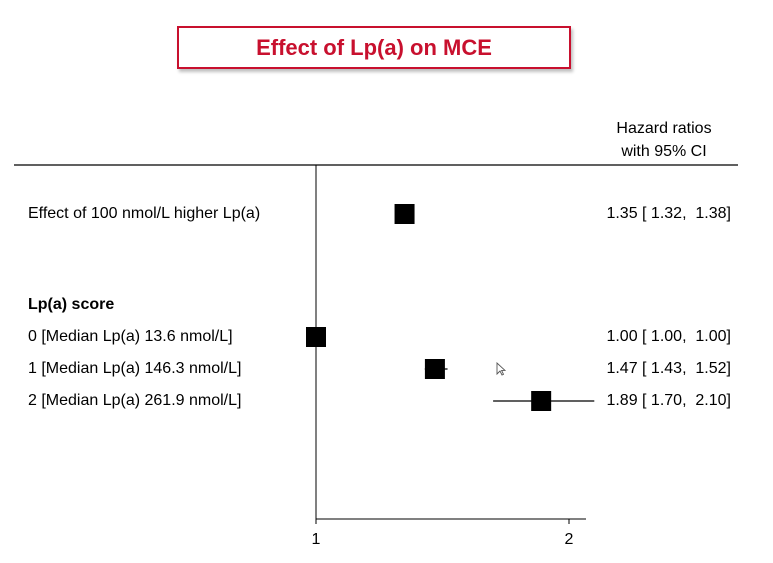  I want to click on row-hr-value: 1.47 [ 1.43, 1.52], so click(668, 368).